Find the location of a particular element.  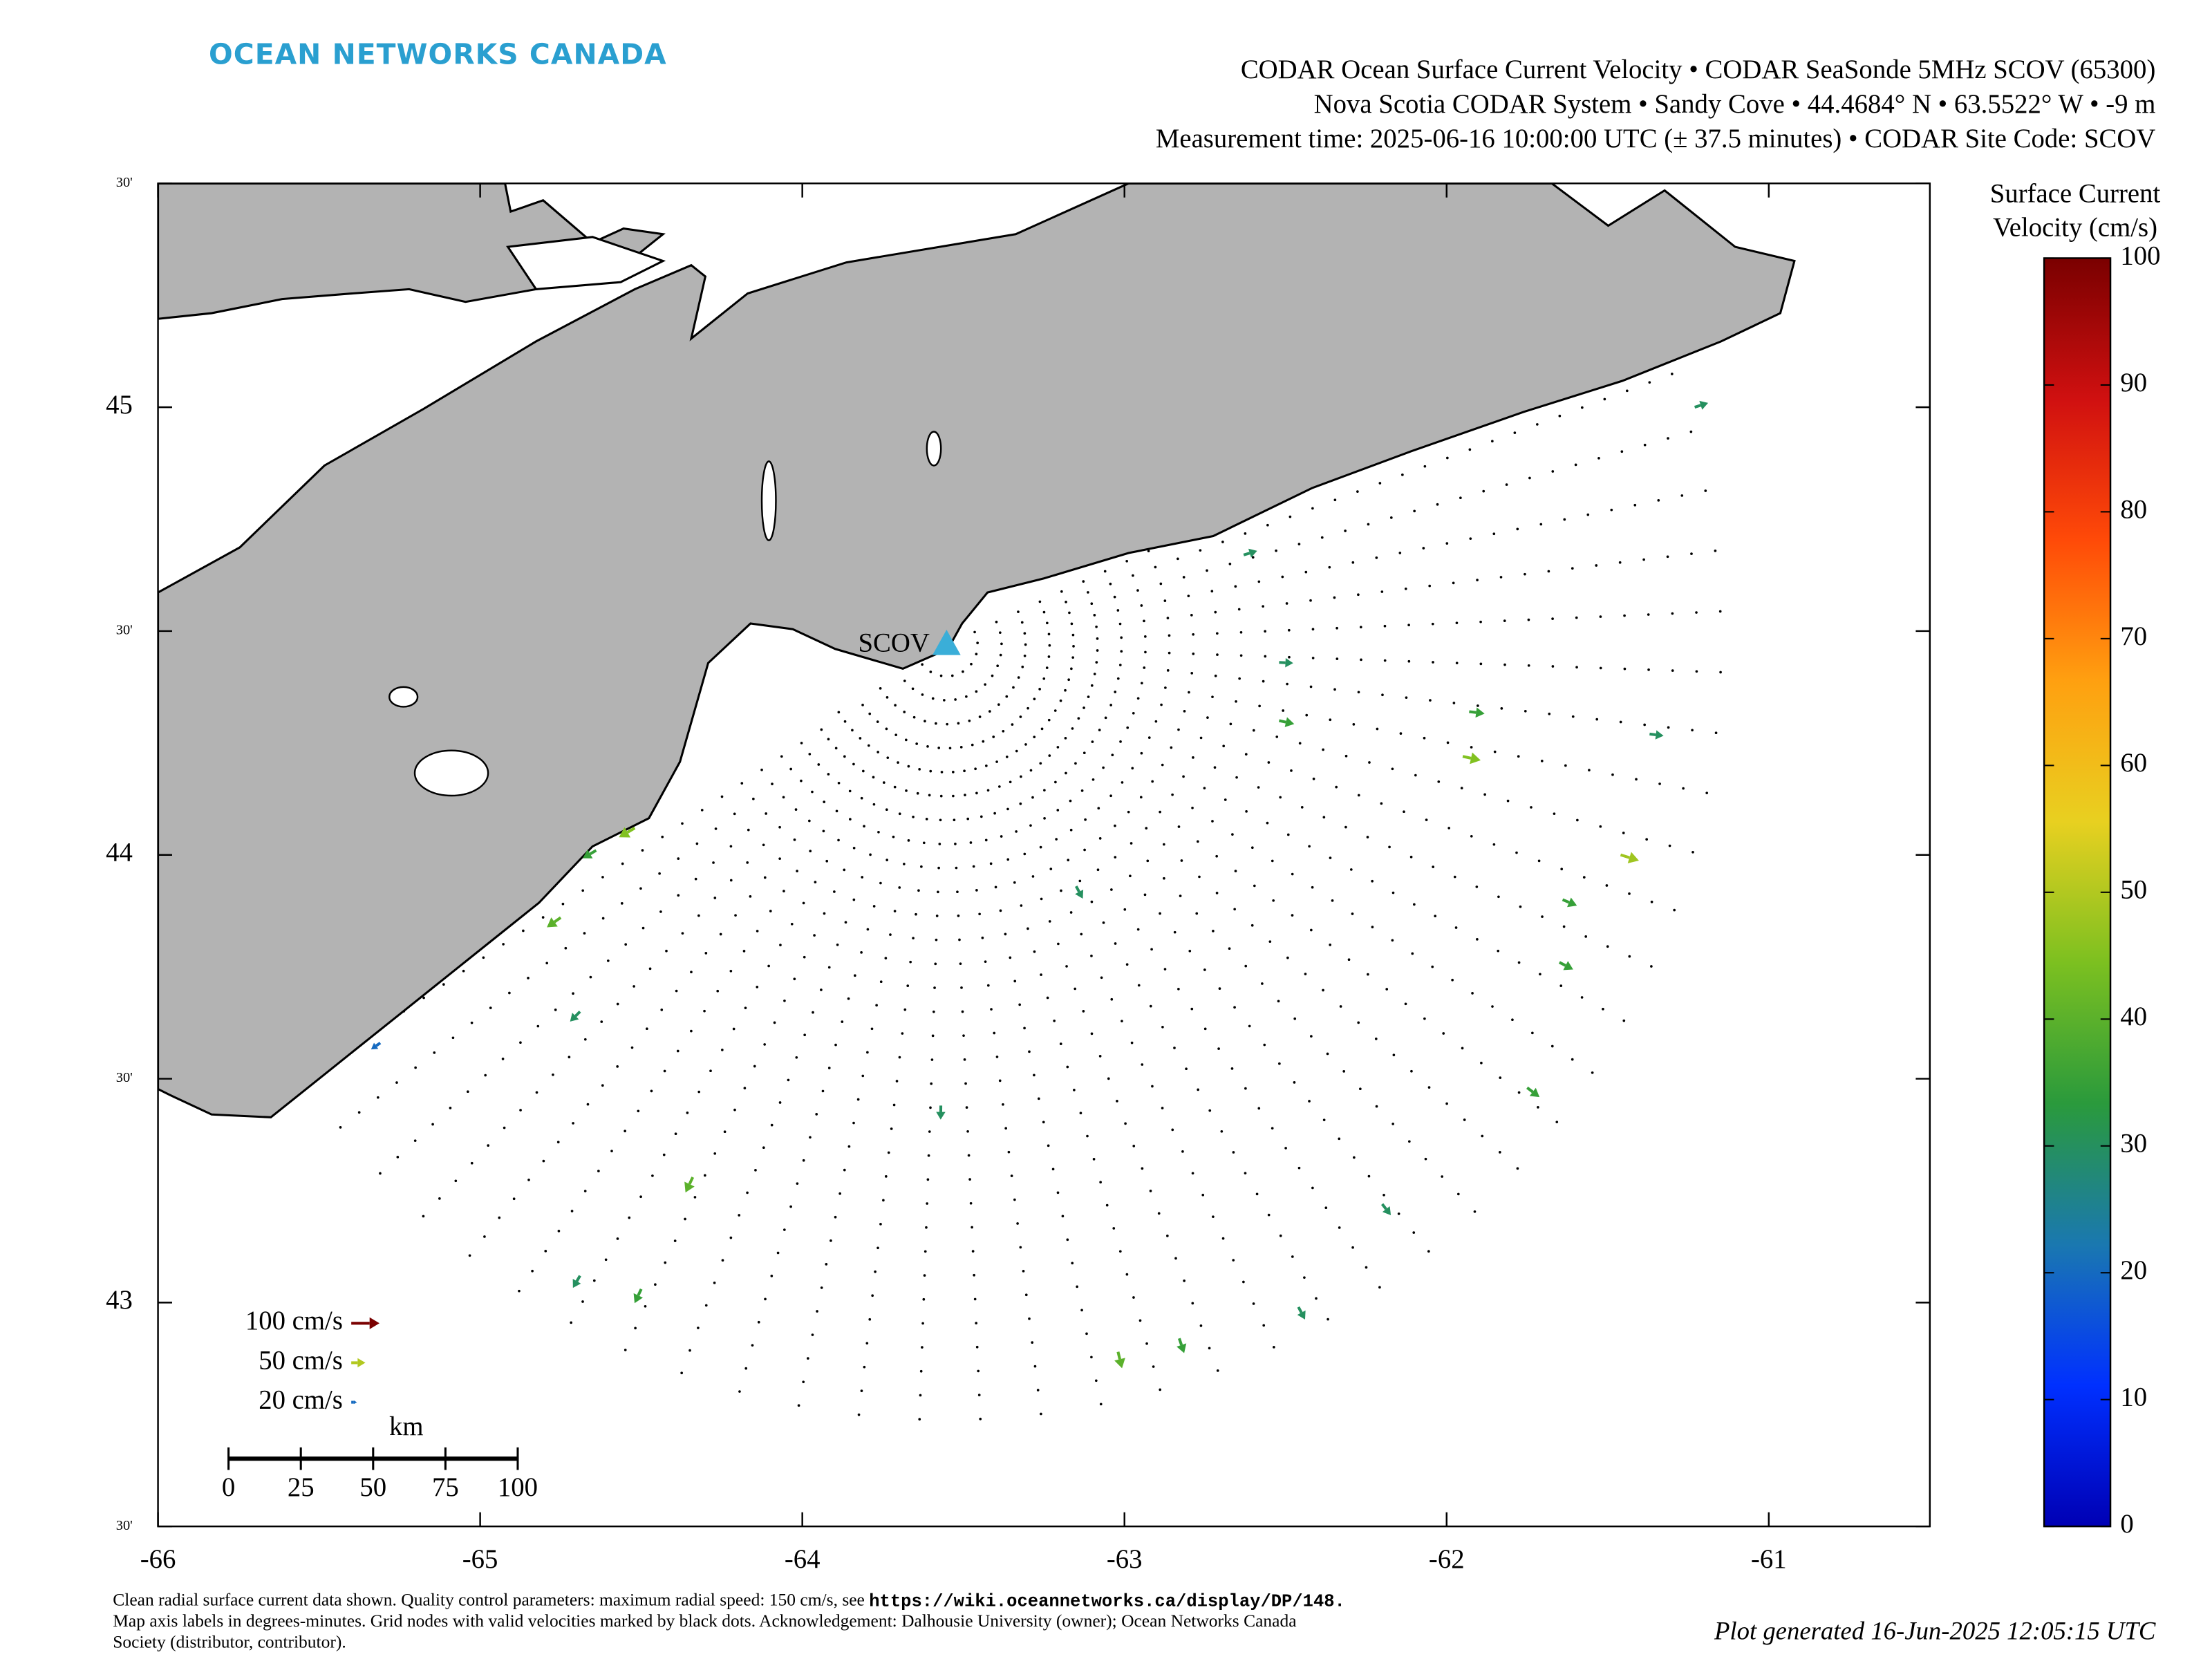

arrow-shaft is located at coordinates (1566, 901).